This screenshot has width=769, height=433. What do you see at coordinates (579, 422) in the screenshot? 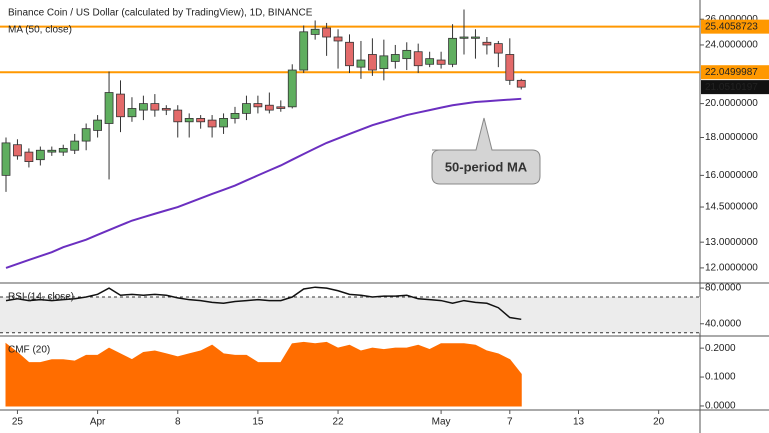
I see `x-tick-label: 13` at bounding box center [579, 422].